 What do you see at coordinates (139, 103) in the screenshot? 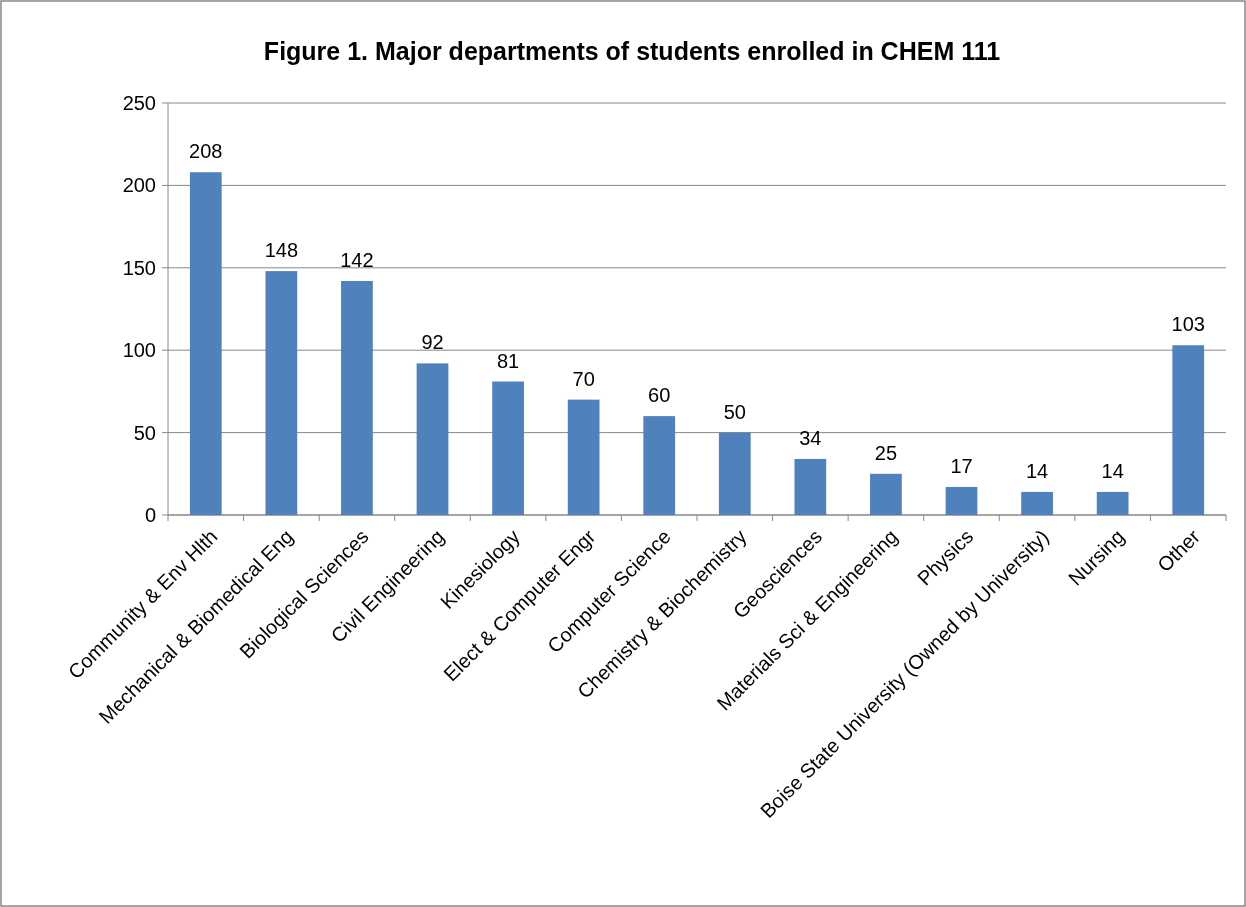
I see `y-tick-label: 250` at bounding box center [139, 103].